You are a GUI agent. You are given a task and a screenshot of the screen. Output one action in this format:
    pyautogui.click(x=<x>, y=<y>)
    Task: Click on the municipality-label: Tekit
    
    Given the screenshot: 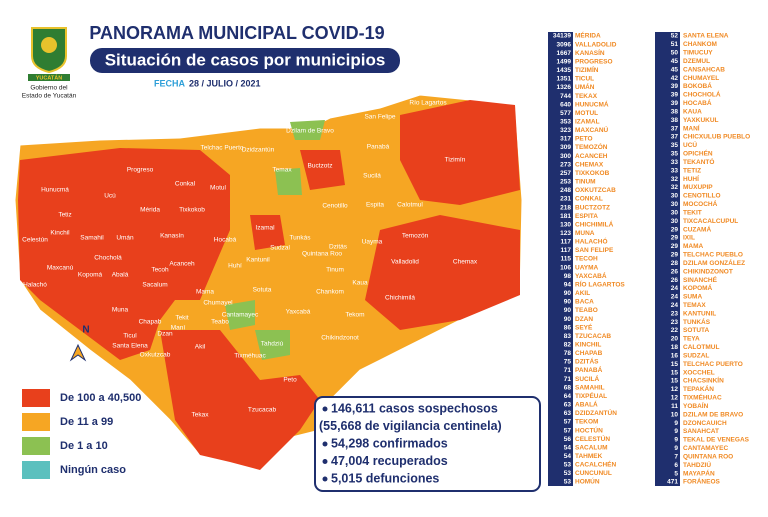 What is the action you would take?
    pyautogui.click(x=182, y=318)
    